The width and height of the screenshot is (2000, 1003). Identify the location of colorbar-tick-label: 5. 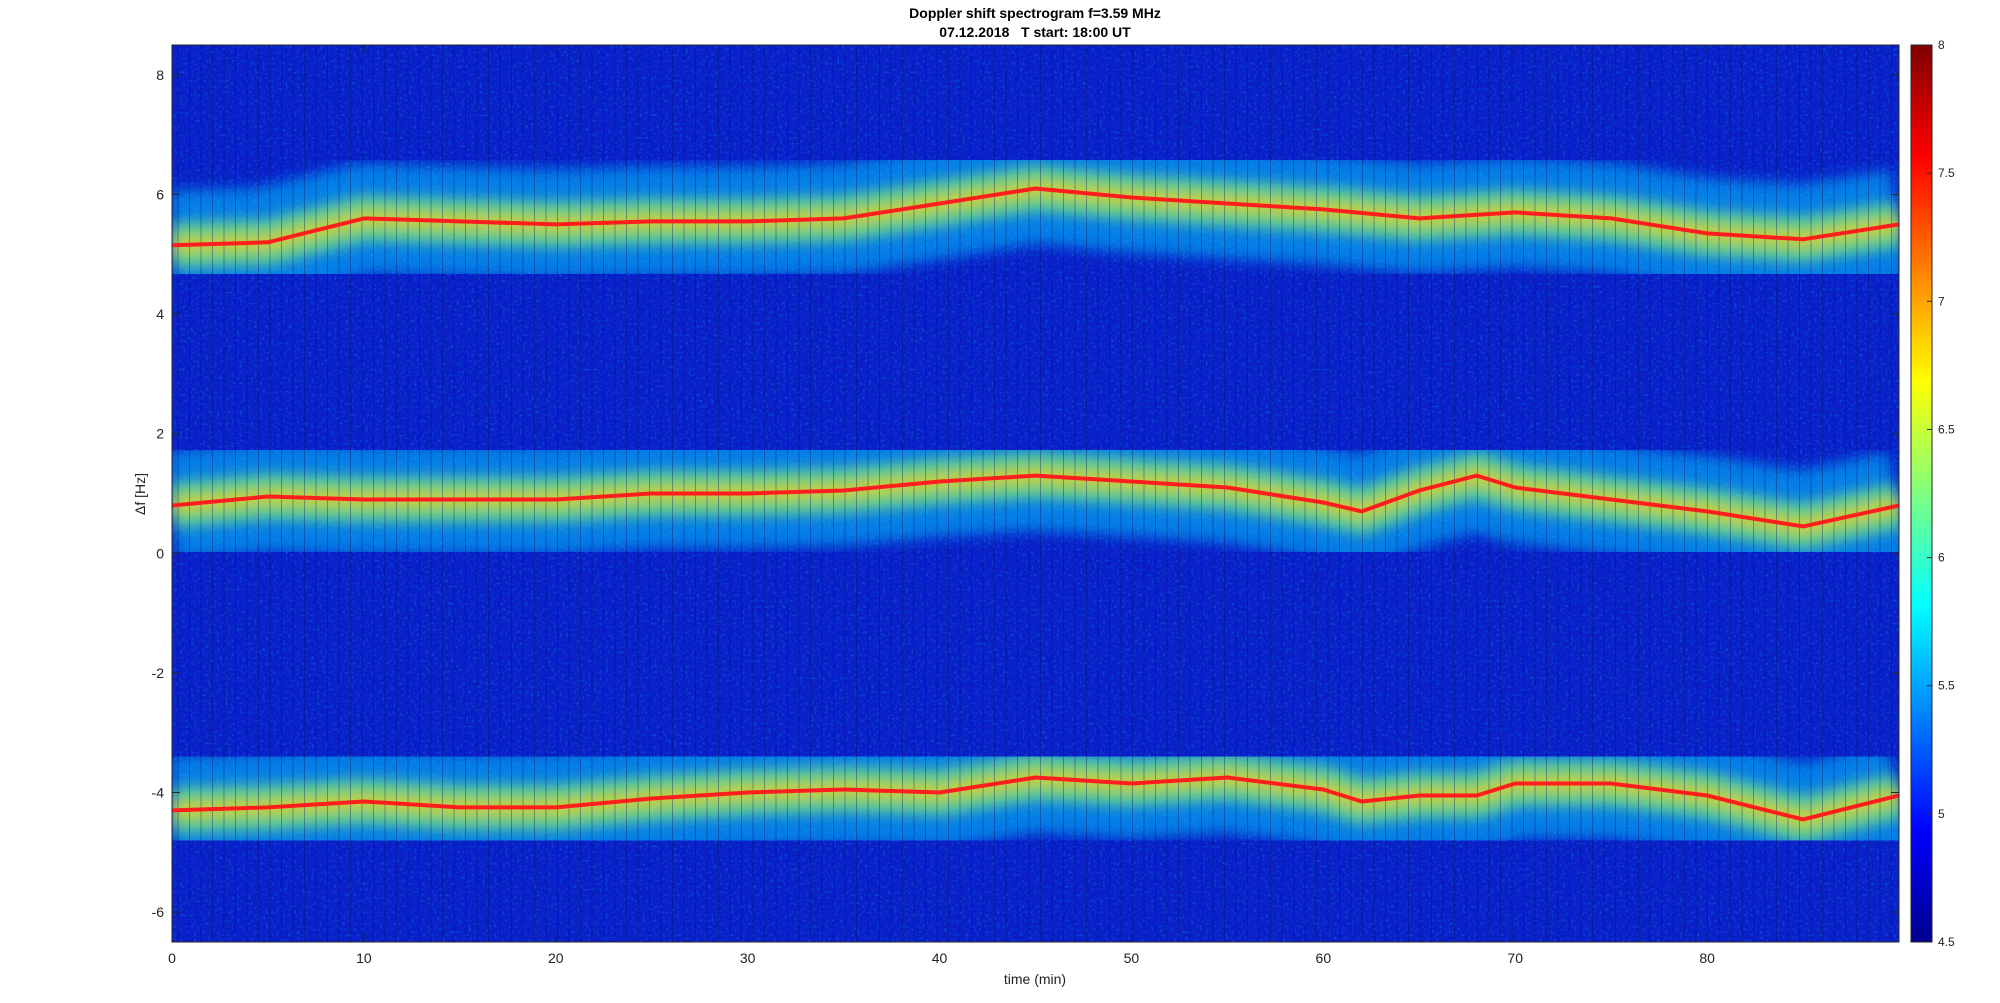
(1941, 814).